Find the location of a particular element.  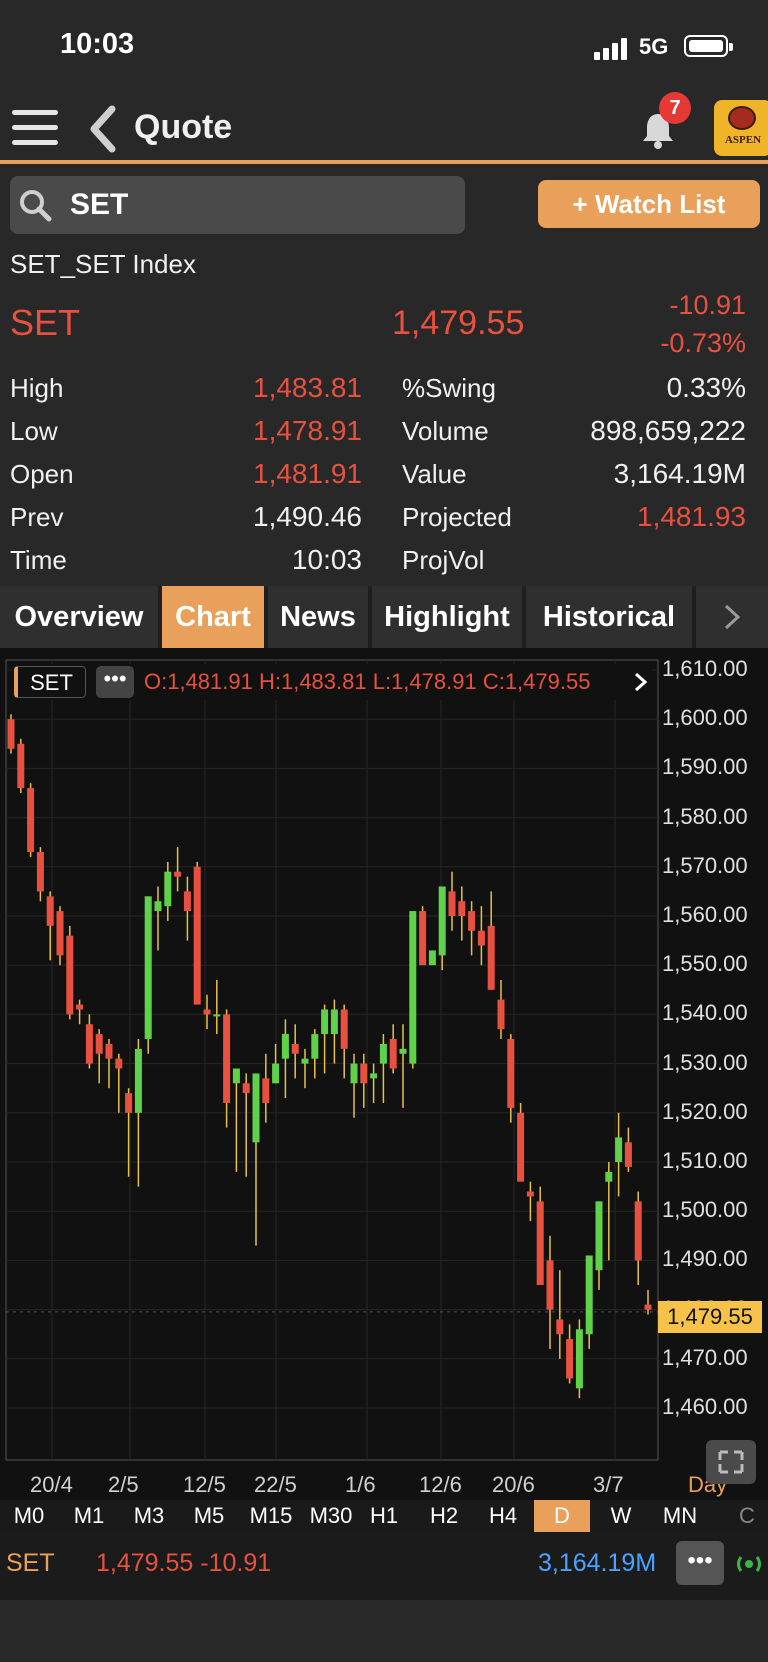

timeframe-m3: M3 is located at coordinates (149, 1515).